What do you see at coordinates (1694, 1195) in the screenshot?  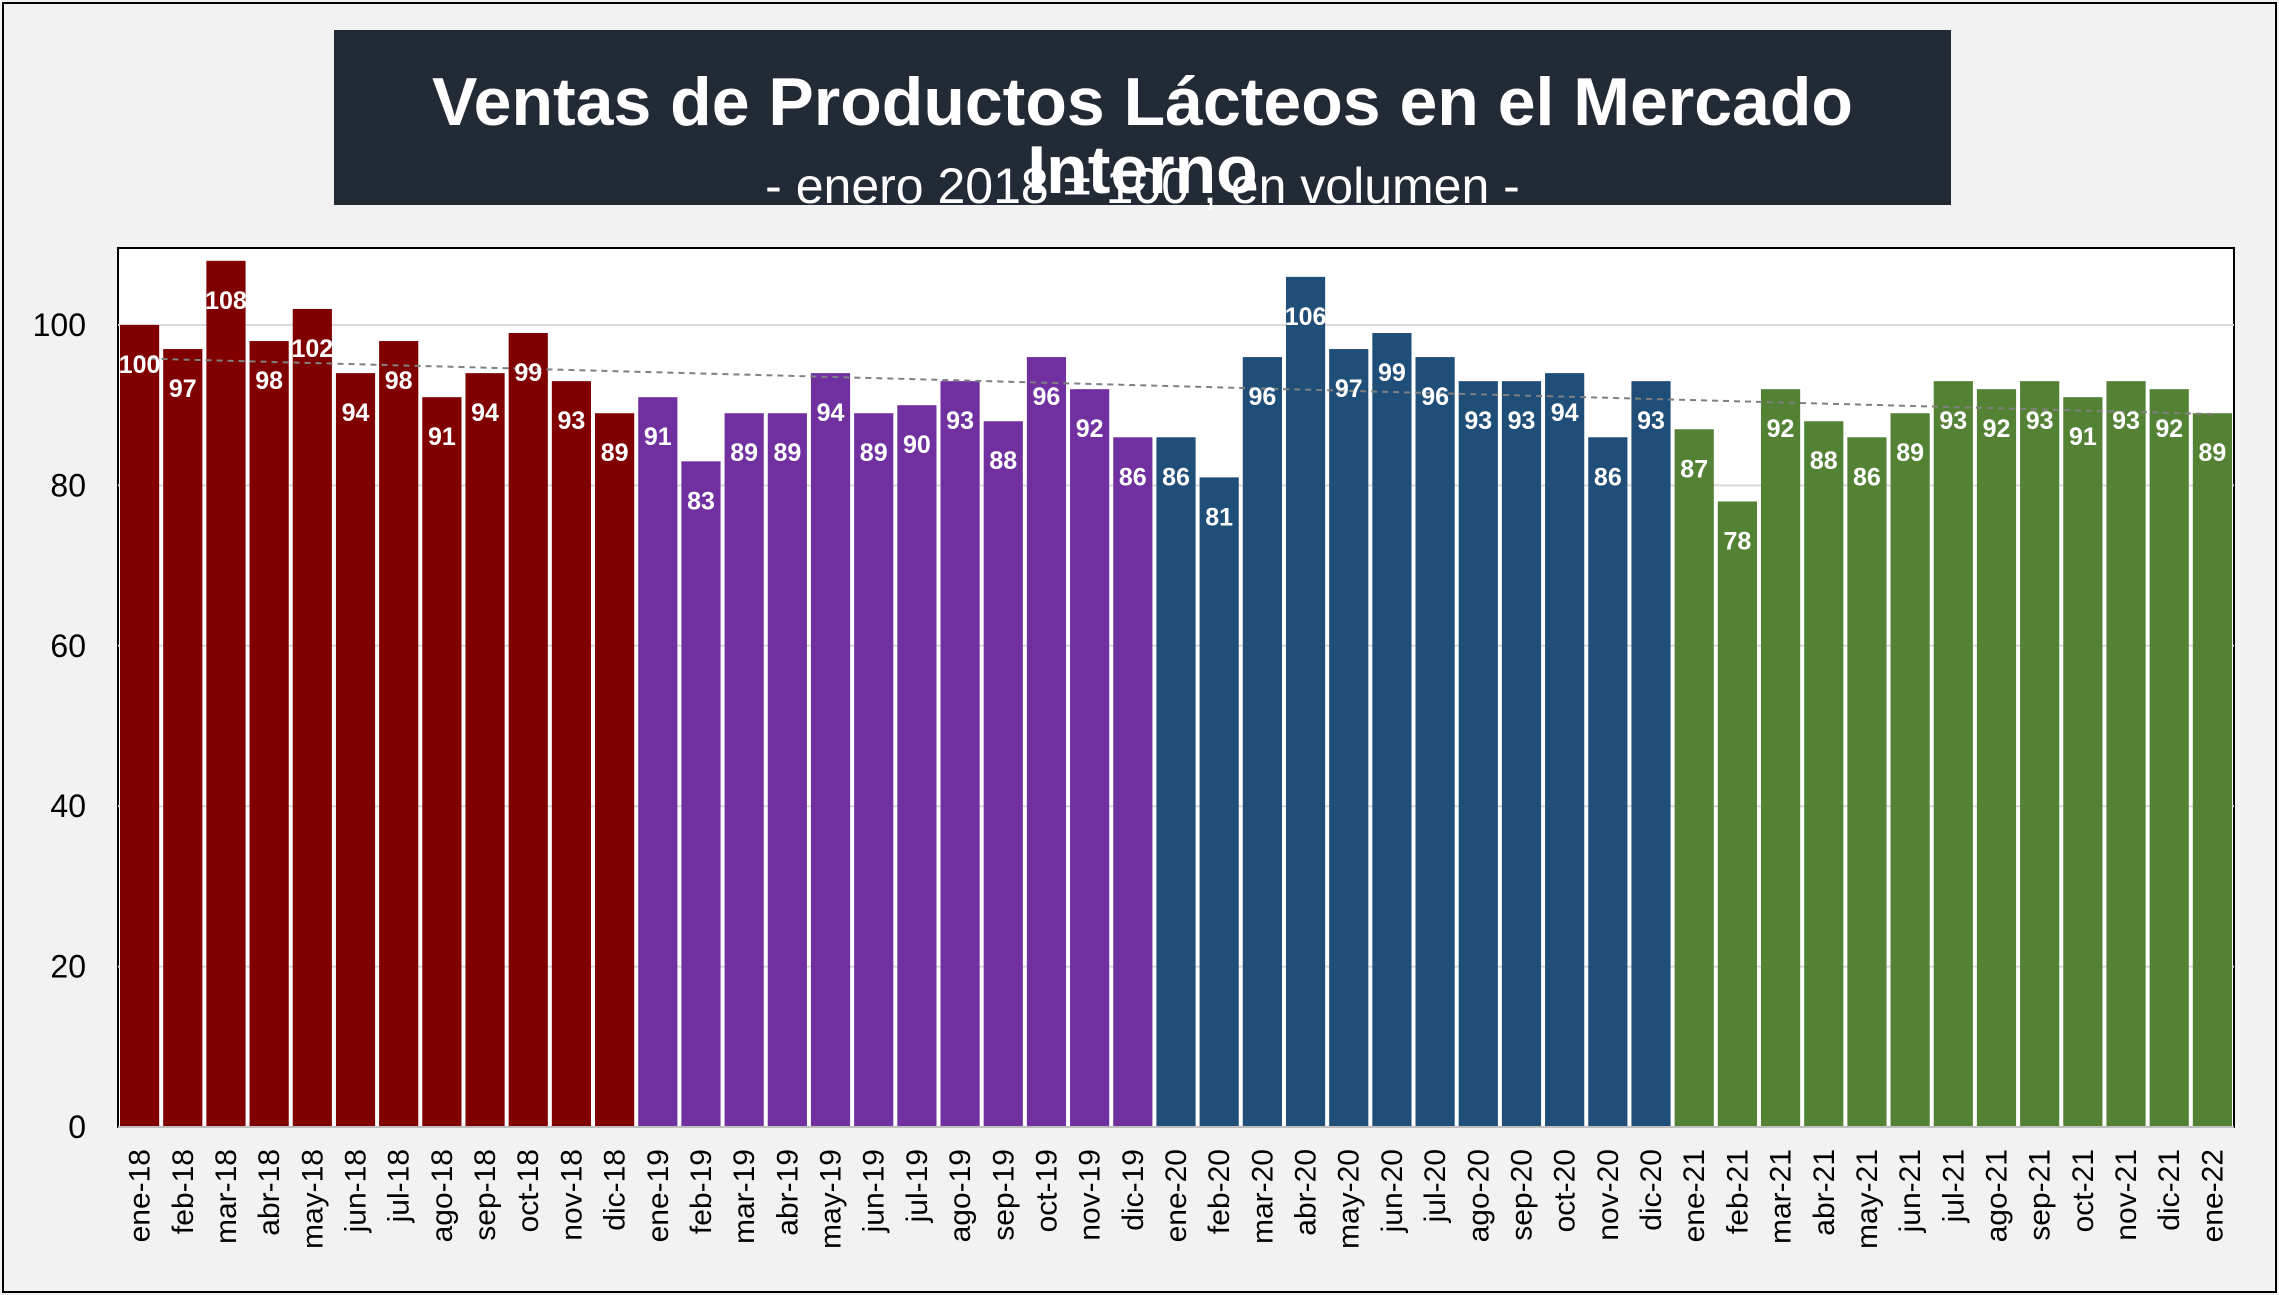 I see `x-tick-label: ene-21` at bounding box center [1694, 1195].